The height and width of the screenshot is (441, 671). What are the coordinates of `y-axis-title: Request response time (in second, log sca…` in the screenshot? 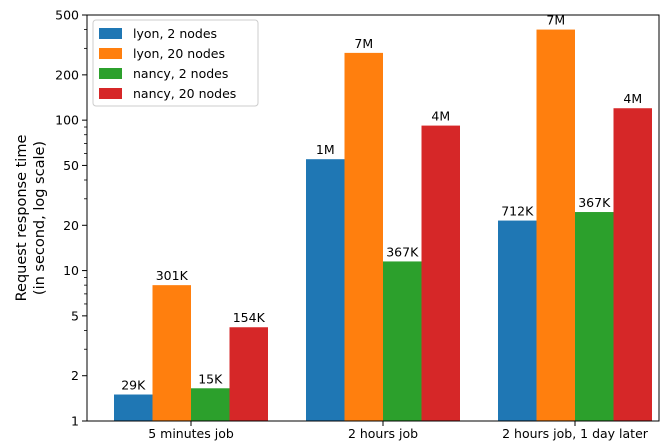 It's located at (31, 218).